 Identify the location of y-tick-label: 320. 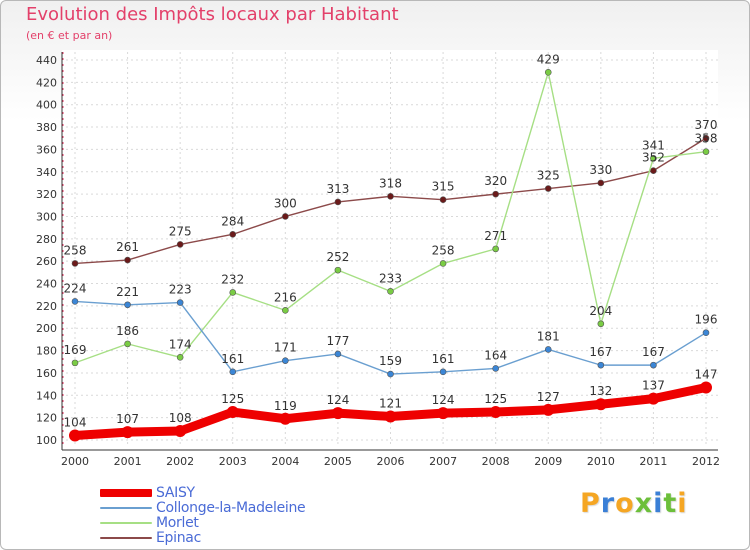
(46, 194).